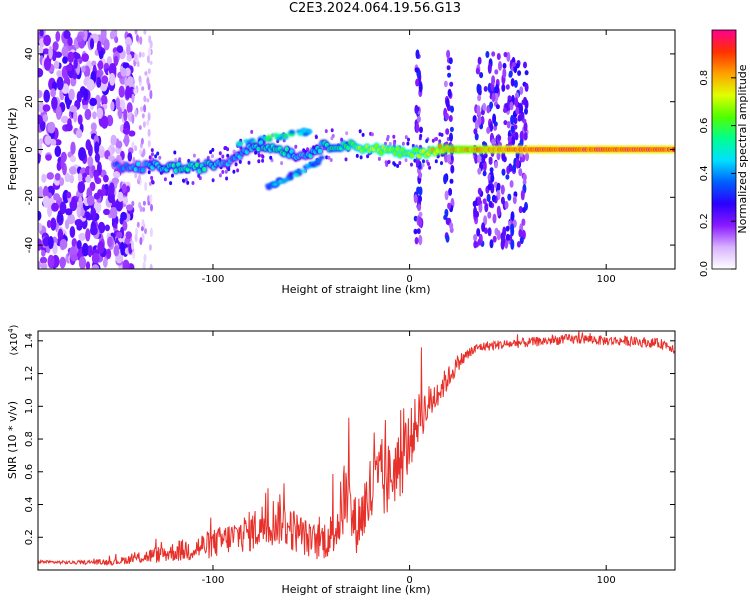 Image resolution: width=750 pixels, height=600 pixels. I want to click on y-tick-label: 0.4, so click(29, 505).